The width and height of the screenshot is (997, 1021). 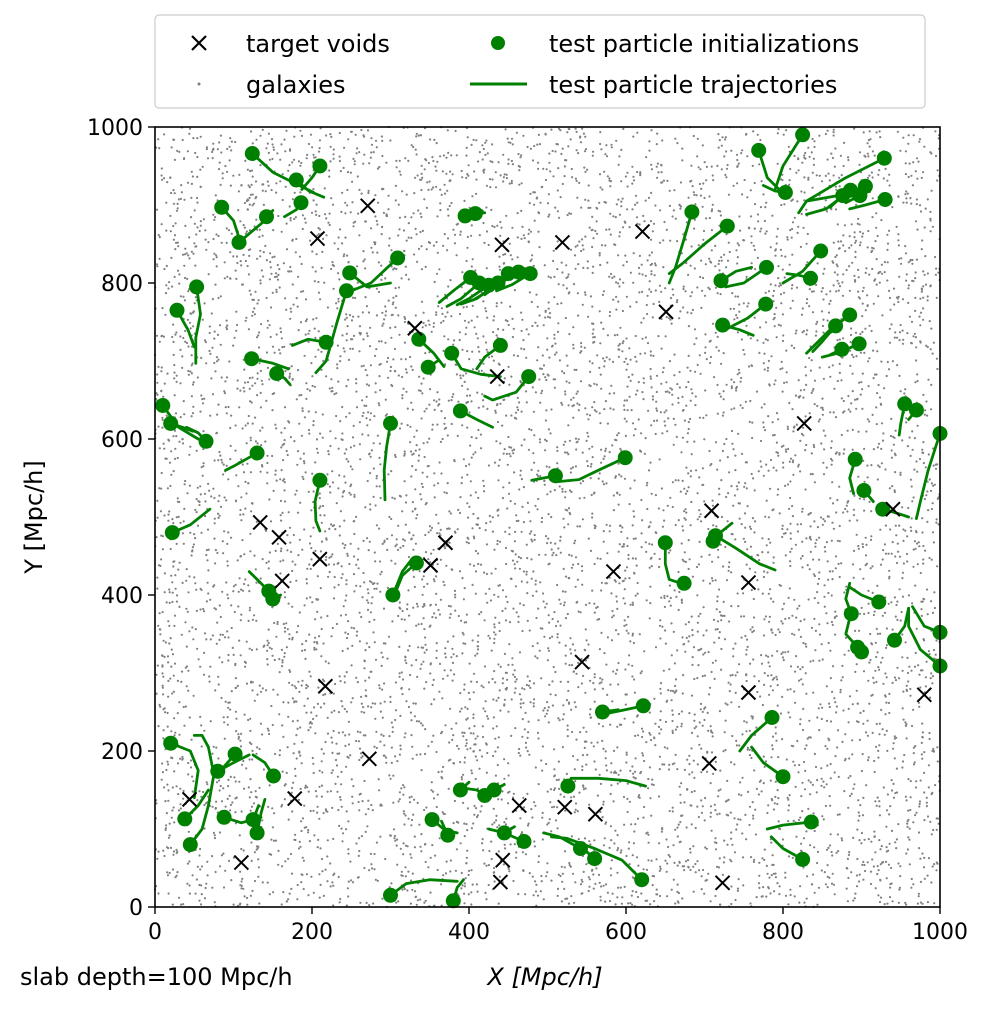 I want to click on legend-circle-marker, so click(x=498, y=43).